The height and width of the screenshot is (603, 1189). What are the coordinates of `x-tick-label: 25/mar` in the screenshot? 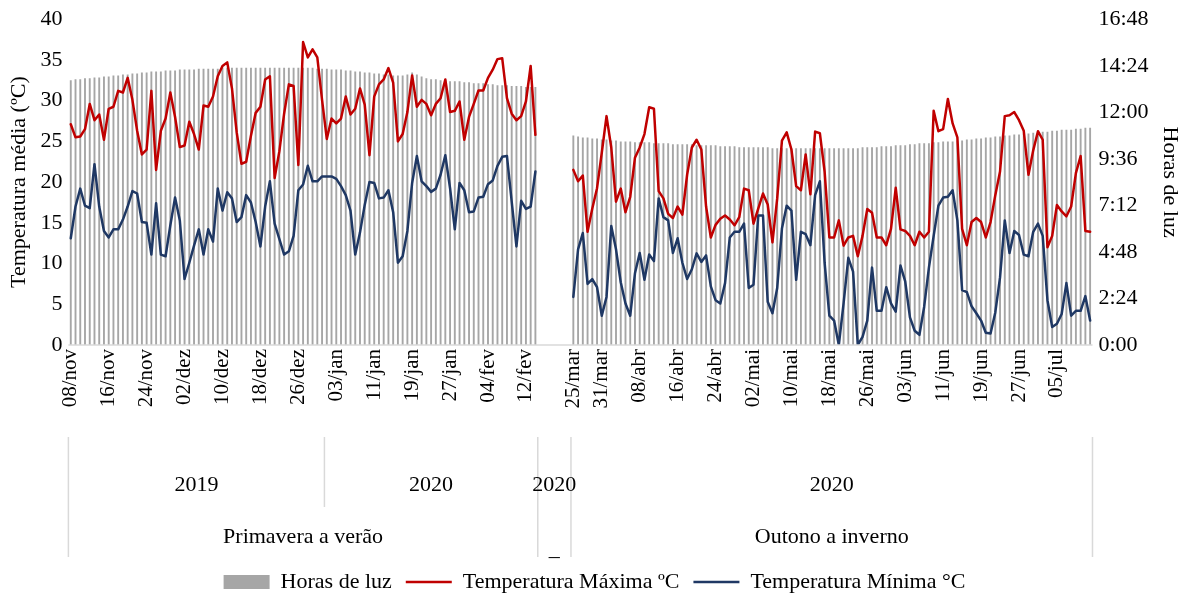 It's located at (571, 378).